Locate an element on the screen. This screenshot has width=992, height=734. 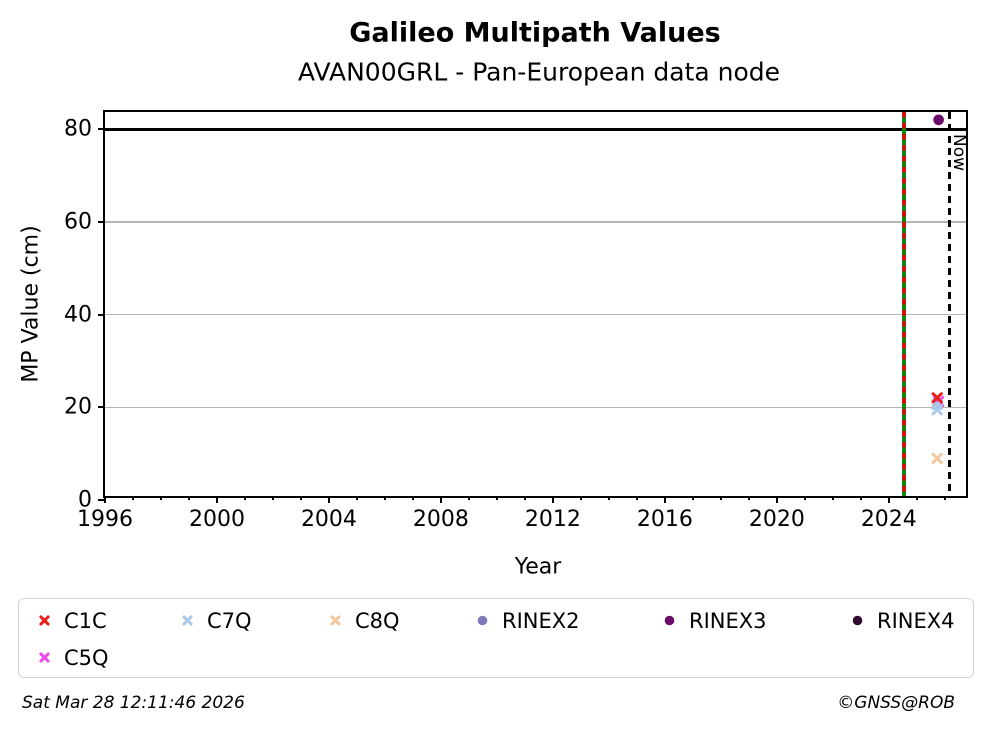
x-minor-tick-2015 is located at coordinates (636, 498).